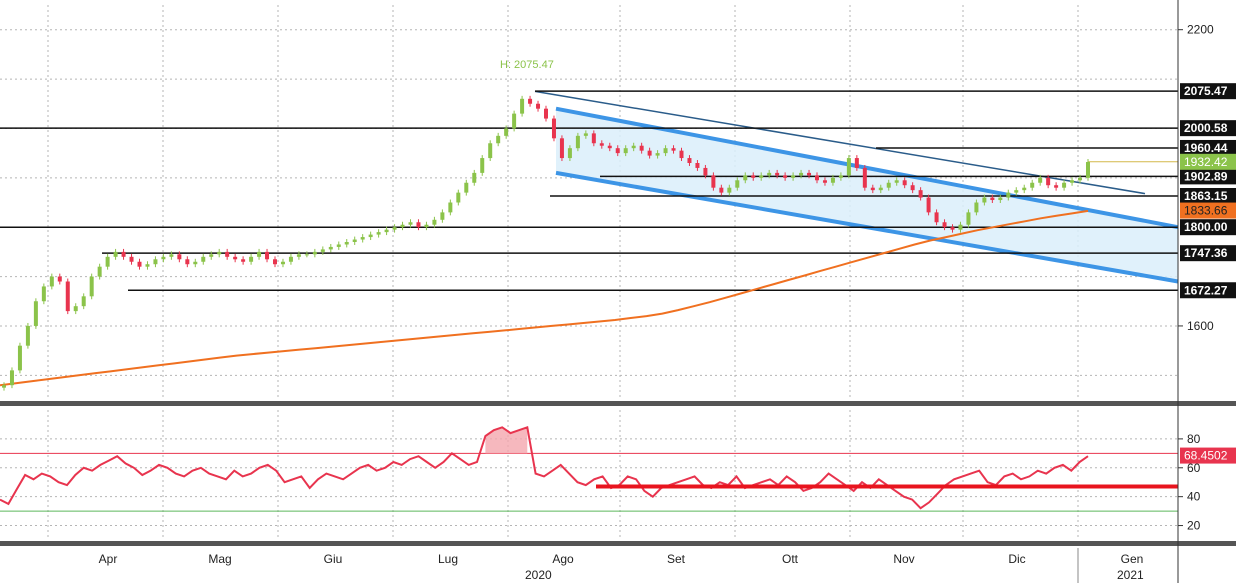  What do you see at coordinates (1208, 455) in the screenshot?
I see `rsi-label-bg` at bounding box center [1208, 455].